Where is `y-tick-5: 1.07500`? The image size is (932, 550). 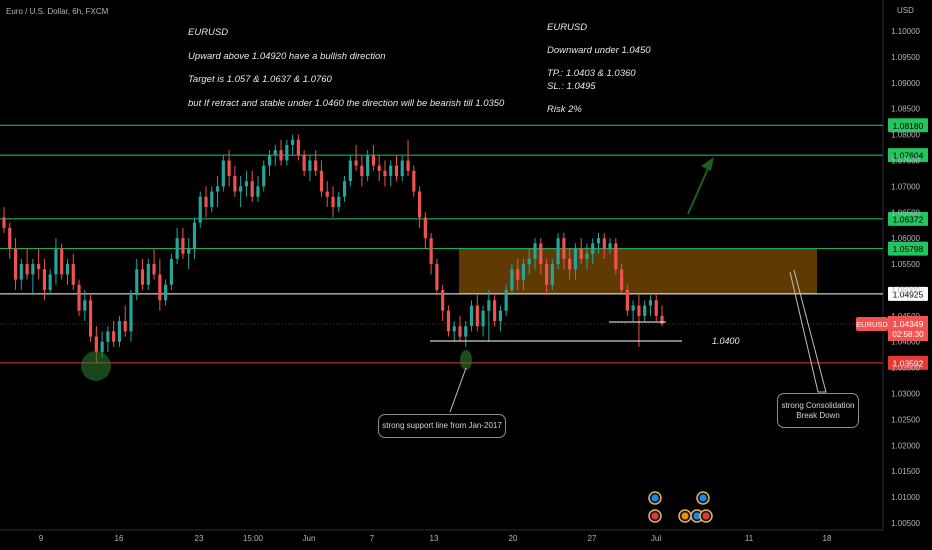 y-tick-5: 1.07500 is located at coordinates (905, 160).